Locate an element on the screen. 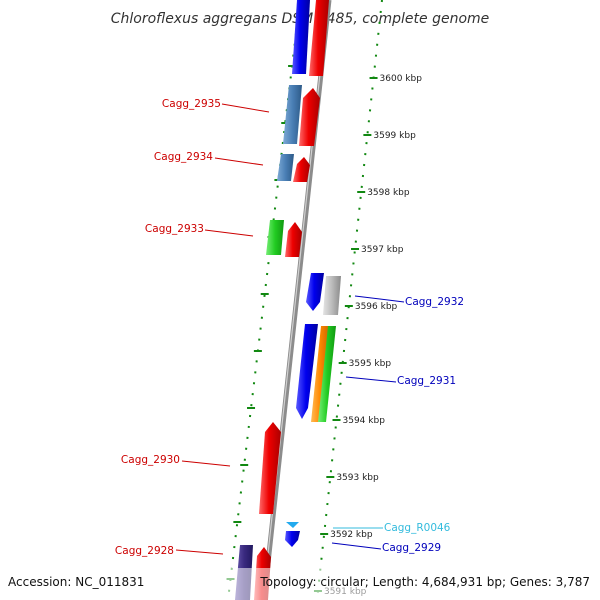 Image resolution: width=600 pixels, height=600 pixels. scale-label: 3594 kbp is located at coordinates (364, 421).